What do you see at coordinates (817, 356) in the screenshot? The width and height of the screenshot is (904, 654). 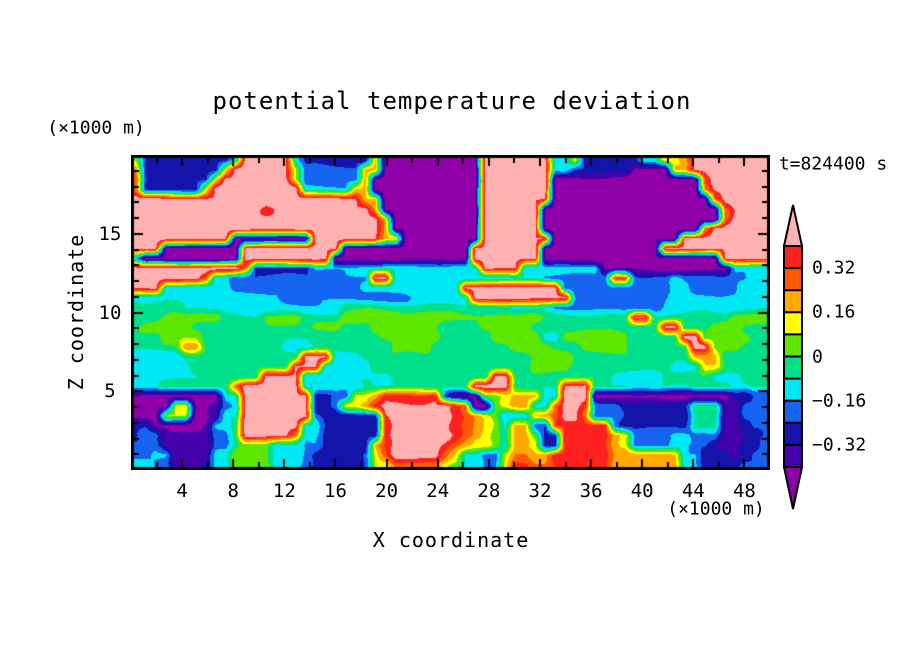 I see `colorbar-tick-label: 0` at bounding box center [817, 356].